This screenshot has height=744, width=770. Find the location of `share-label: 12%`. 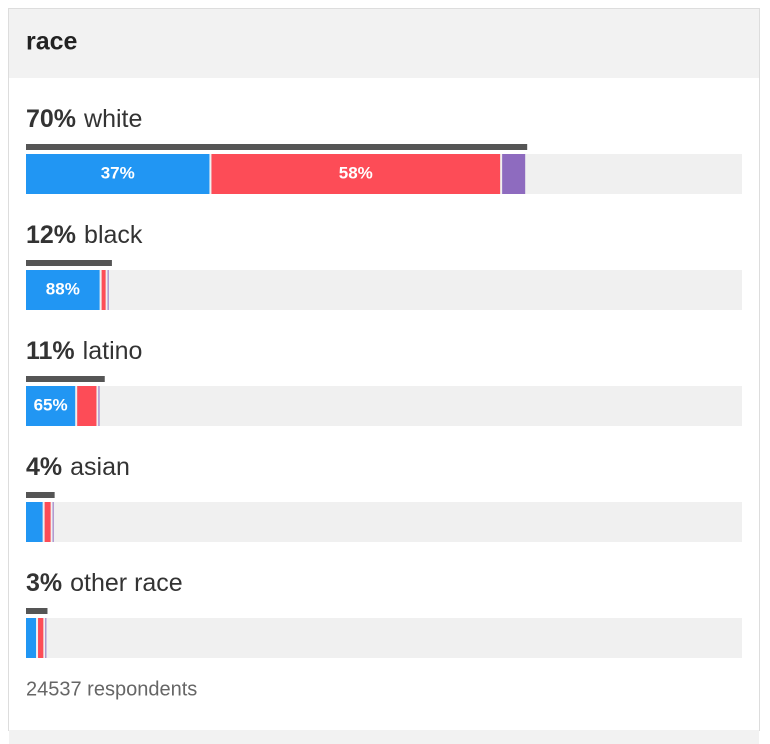

share-label: 12% is located at coordinates (51, 235).